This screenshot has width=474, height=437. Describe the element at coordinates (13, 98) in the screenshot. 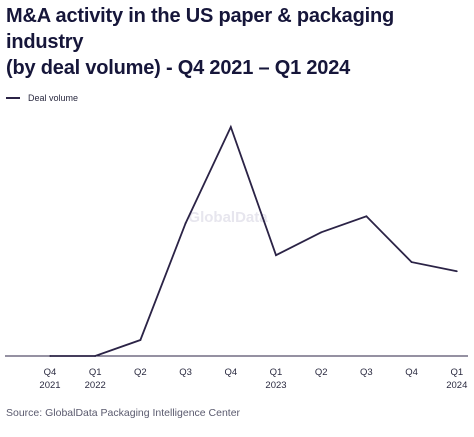

I see `legend-line-swatch` at that location.